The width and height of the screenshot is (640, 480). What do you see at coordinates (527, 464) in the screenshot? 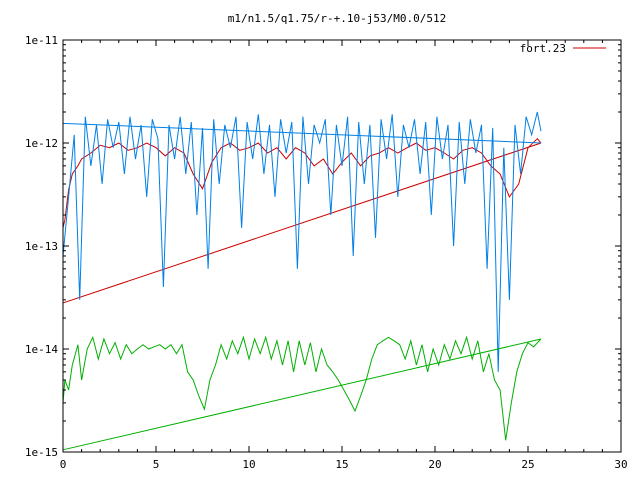
I see `x-tick-label: 25` at bounding box center [527, 464].